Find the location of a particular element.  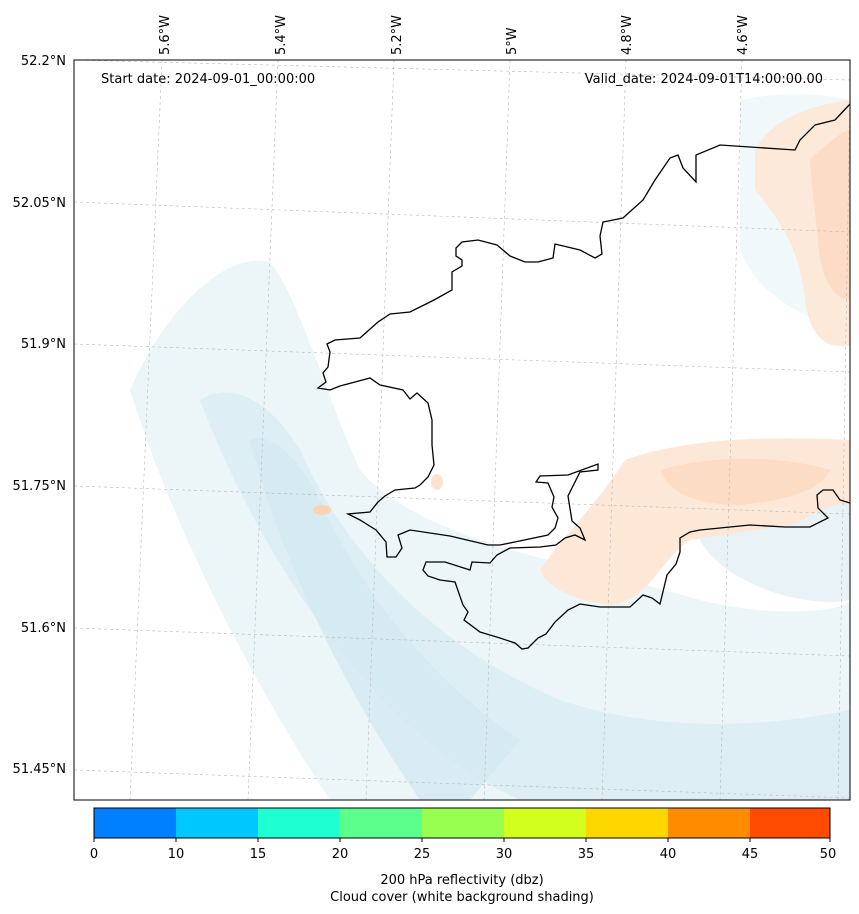

start-date-annotation: Start date: 2024-09-01_00:00:00 is located at coordinates (208, 79).